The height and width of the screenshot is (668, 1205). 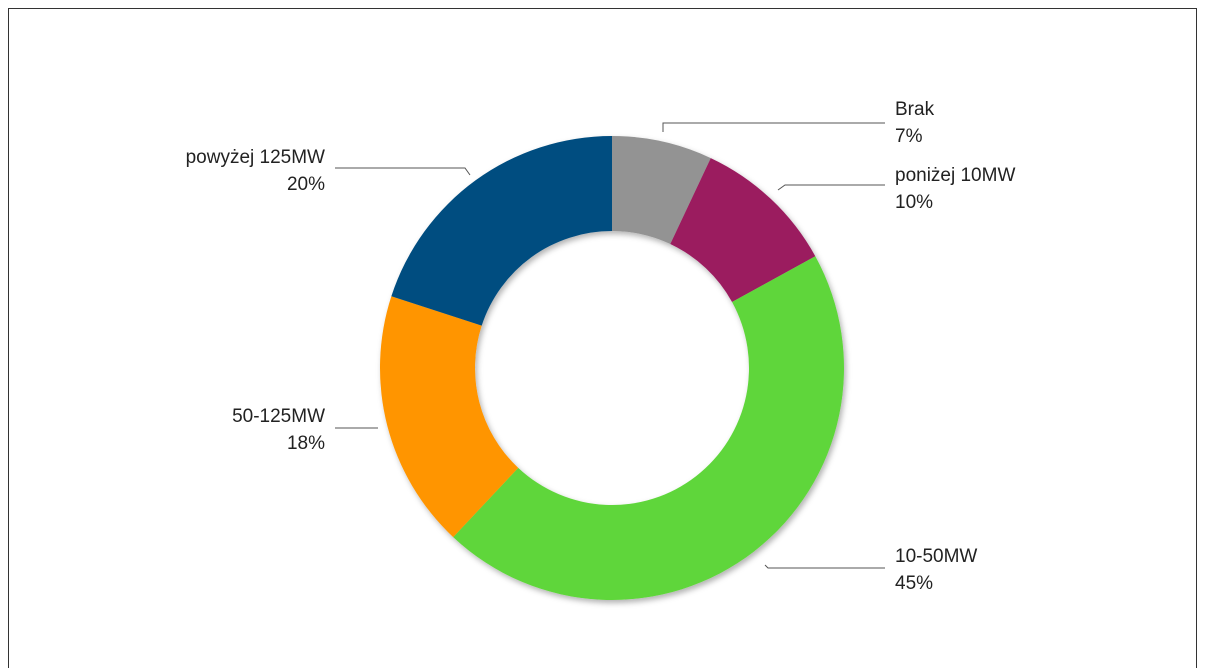 What do you see at coordinates (955, 175) in the screenshot?
I see `category-label: poniżej 10MW` at bounding box center [955, 175].